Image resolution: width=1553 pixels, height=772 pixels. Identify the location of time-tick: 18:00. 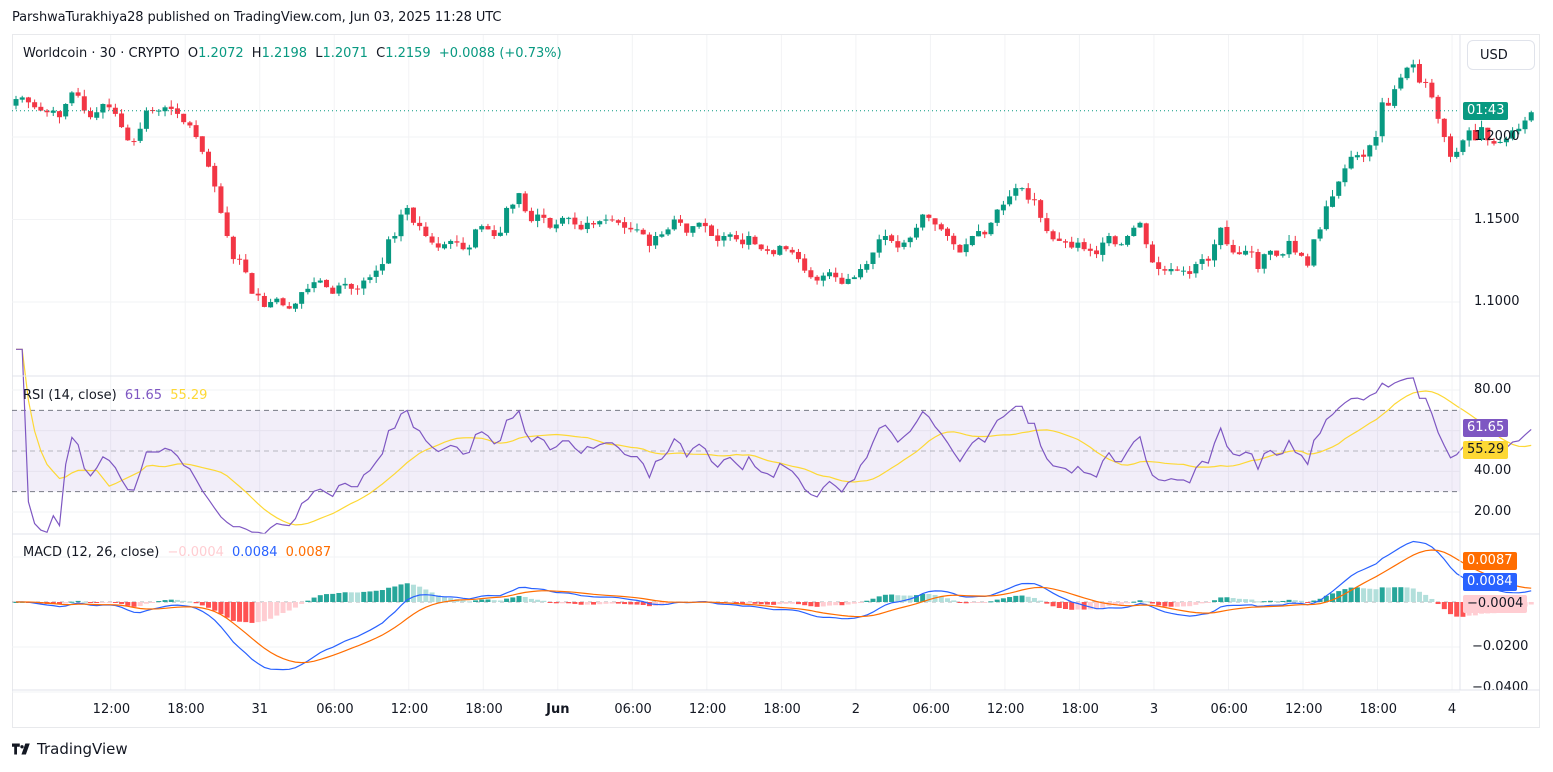
(1378, 709).